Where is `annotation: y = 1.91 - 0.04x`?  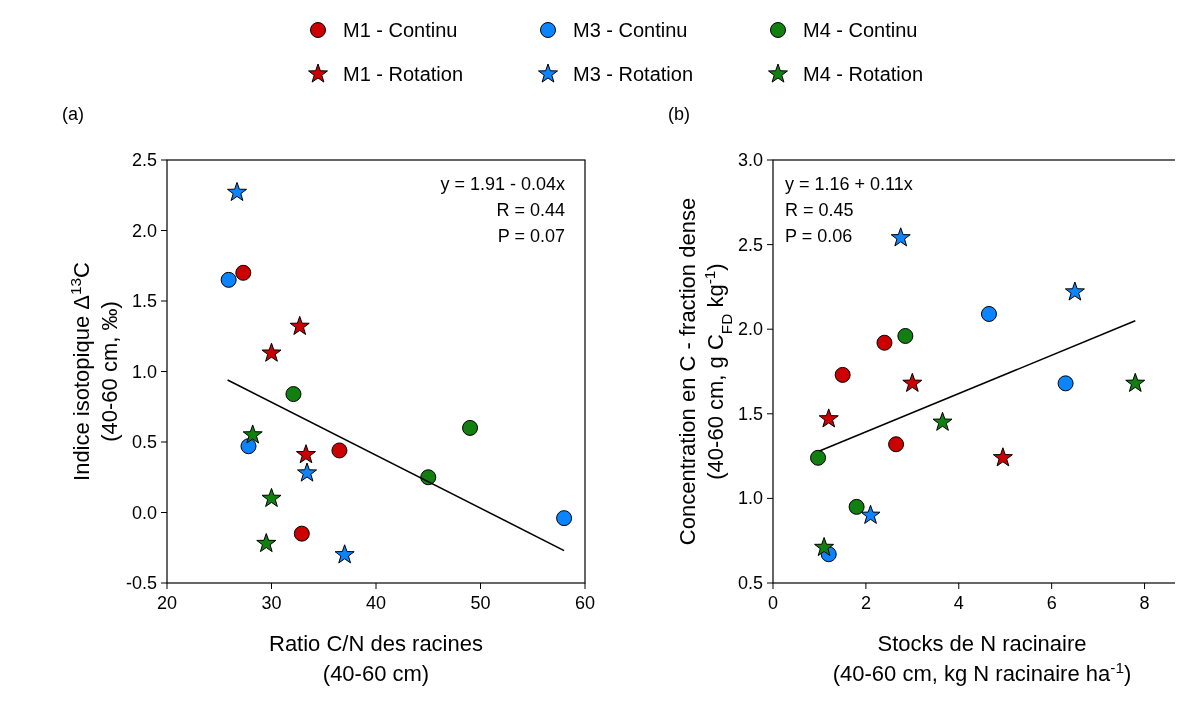
annotation: y = 1.91 - 0.04x is located at coordinates (502, 184).